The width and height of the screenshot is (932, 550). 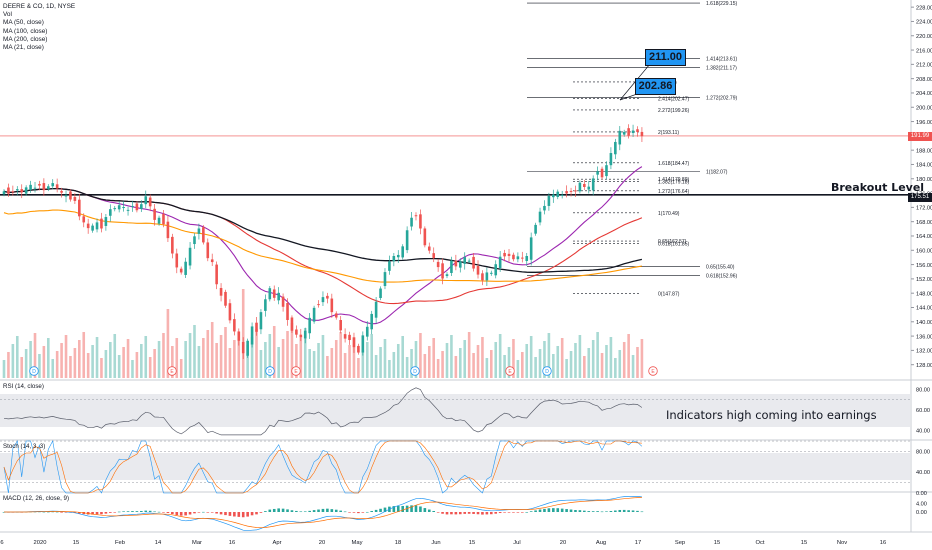 I want to click on y-tick-label: 160.00, so click(x=924, y=251).